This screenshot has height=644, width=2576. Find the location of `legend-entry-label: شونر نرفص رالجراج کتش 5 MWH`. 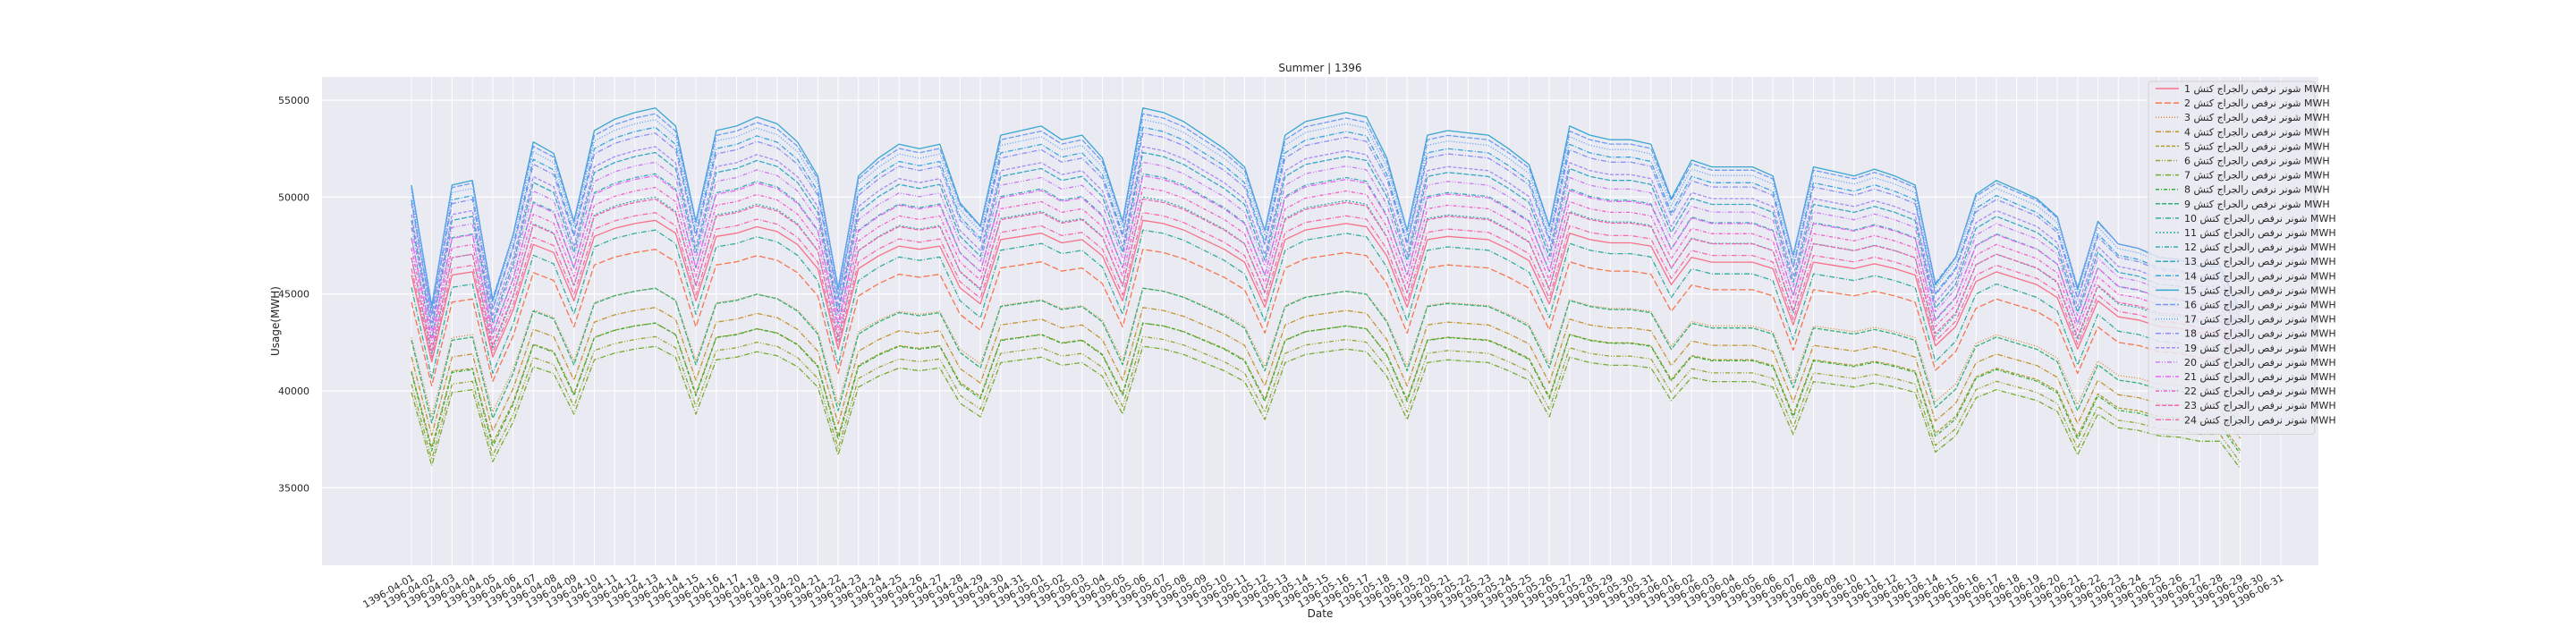

legend-entry-label: شونر نرفص رالجراج کتش 5 MWH is located at coordinates (2257, 146).